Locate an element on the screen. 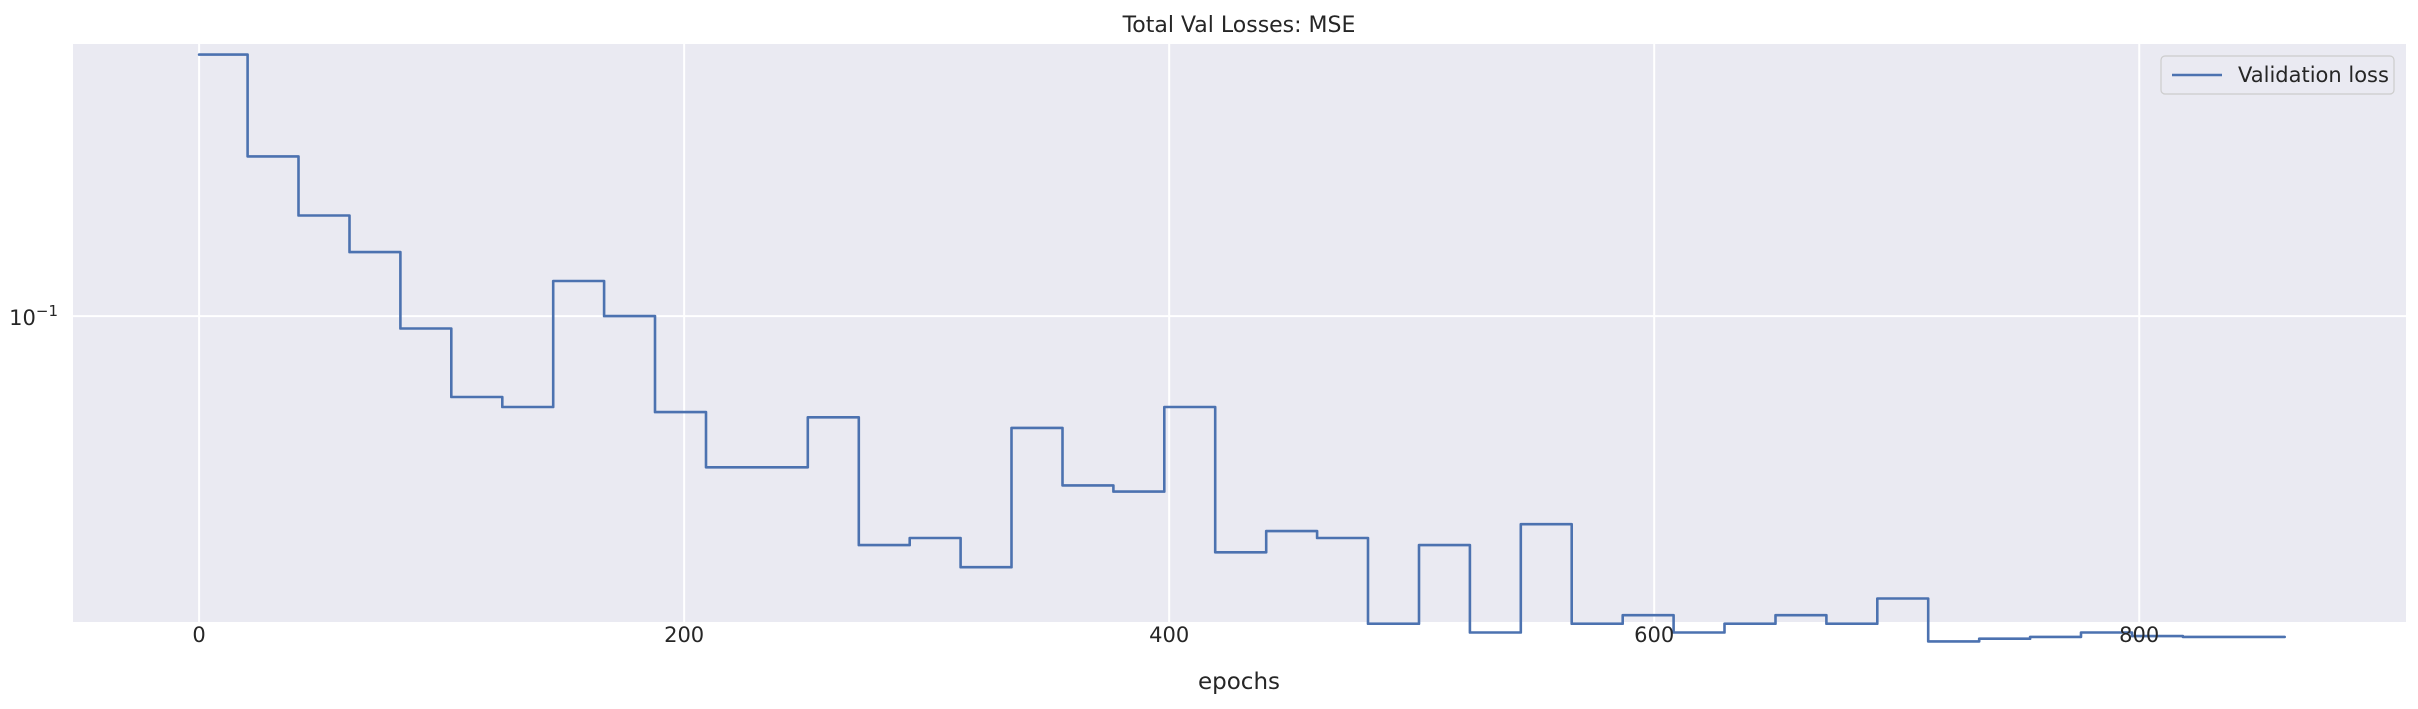 This screenshot has height=709, width=2418. legend: Validation loss is located at coordinates (2277, 75).